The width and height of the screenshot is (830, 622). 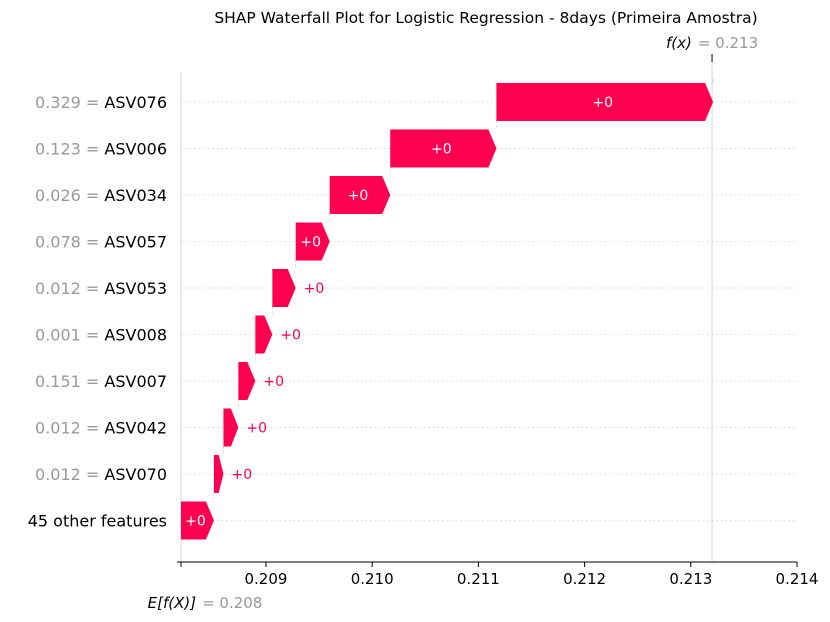 I want to click on feature-value: 0.026 =, so click(x=69, y=195).